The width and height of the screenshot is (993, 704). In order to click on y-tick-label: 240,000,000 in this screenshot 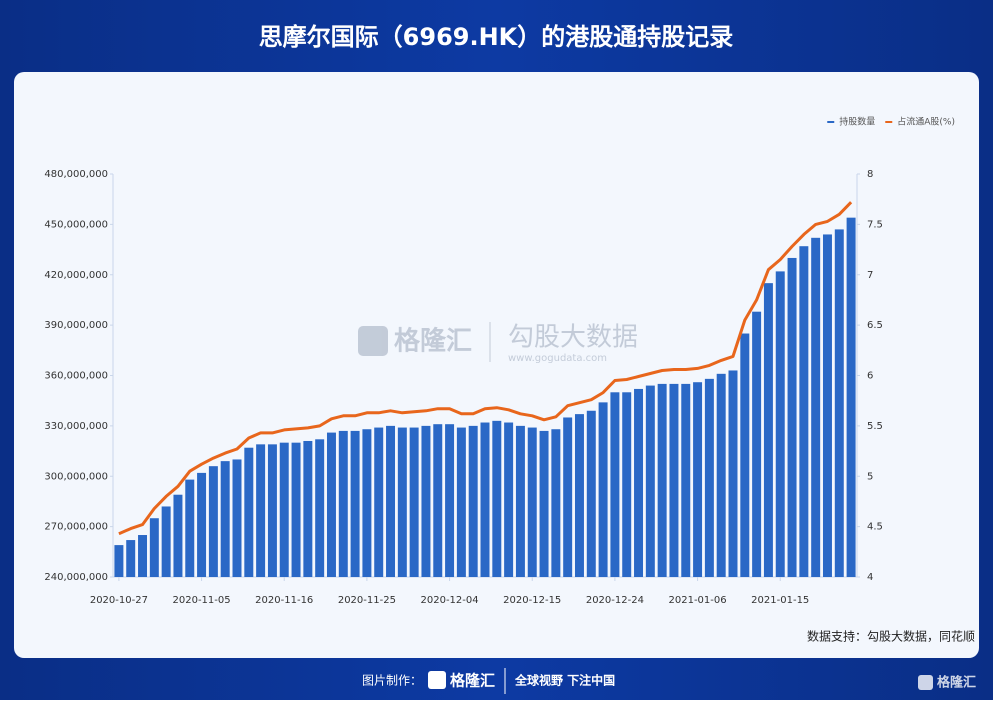, I will do `click(76, 577)`.